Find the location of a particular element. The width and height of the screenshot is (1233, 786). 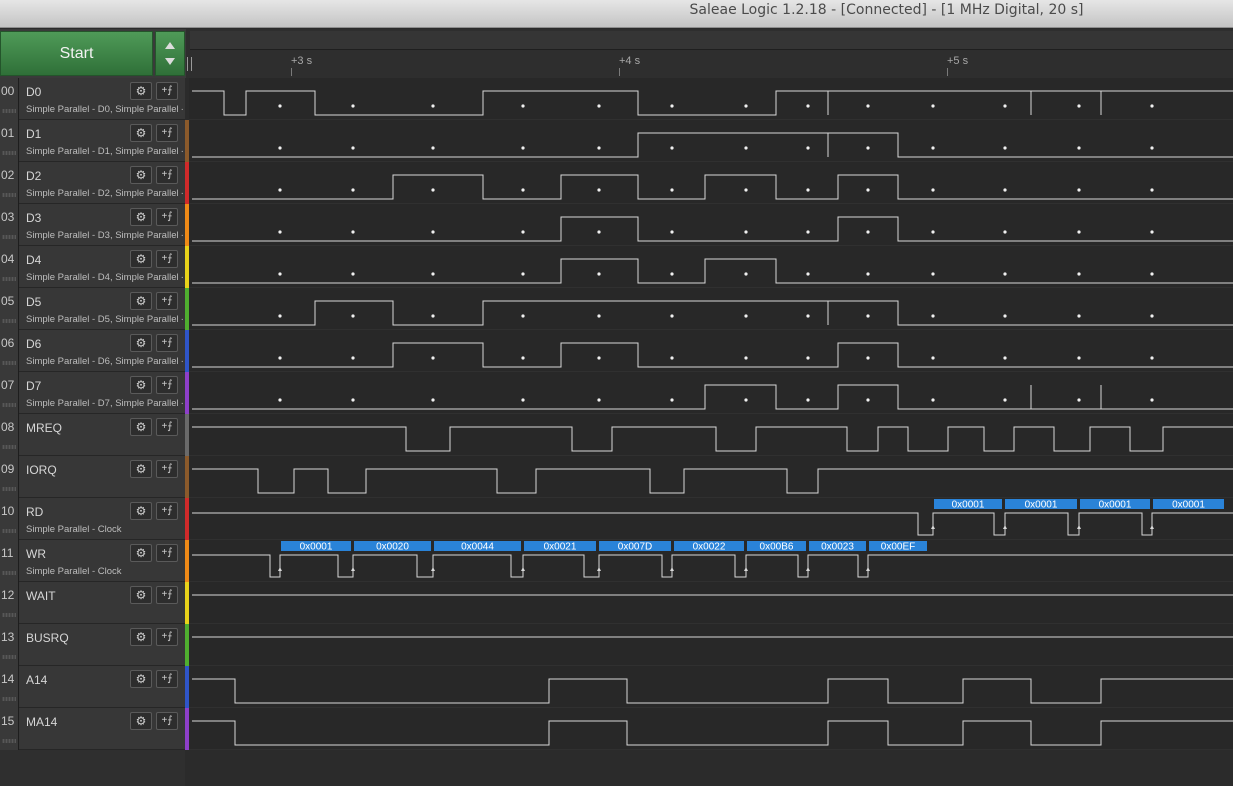

channel-name: D1 is located at coordinates (34, 134).